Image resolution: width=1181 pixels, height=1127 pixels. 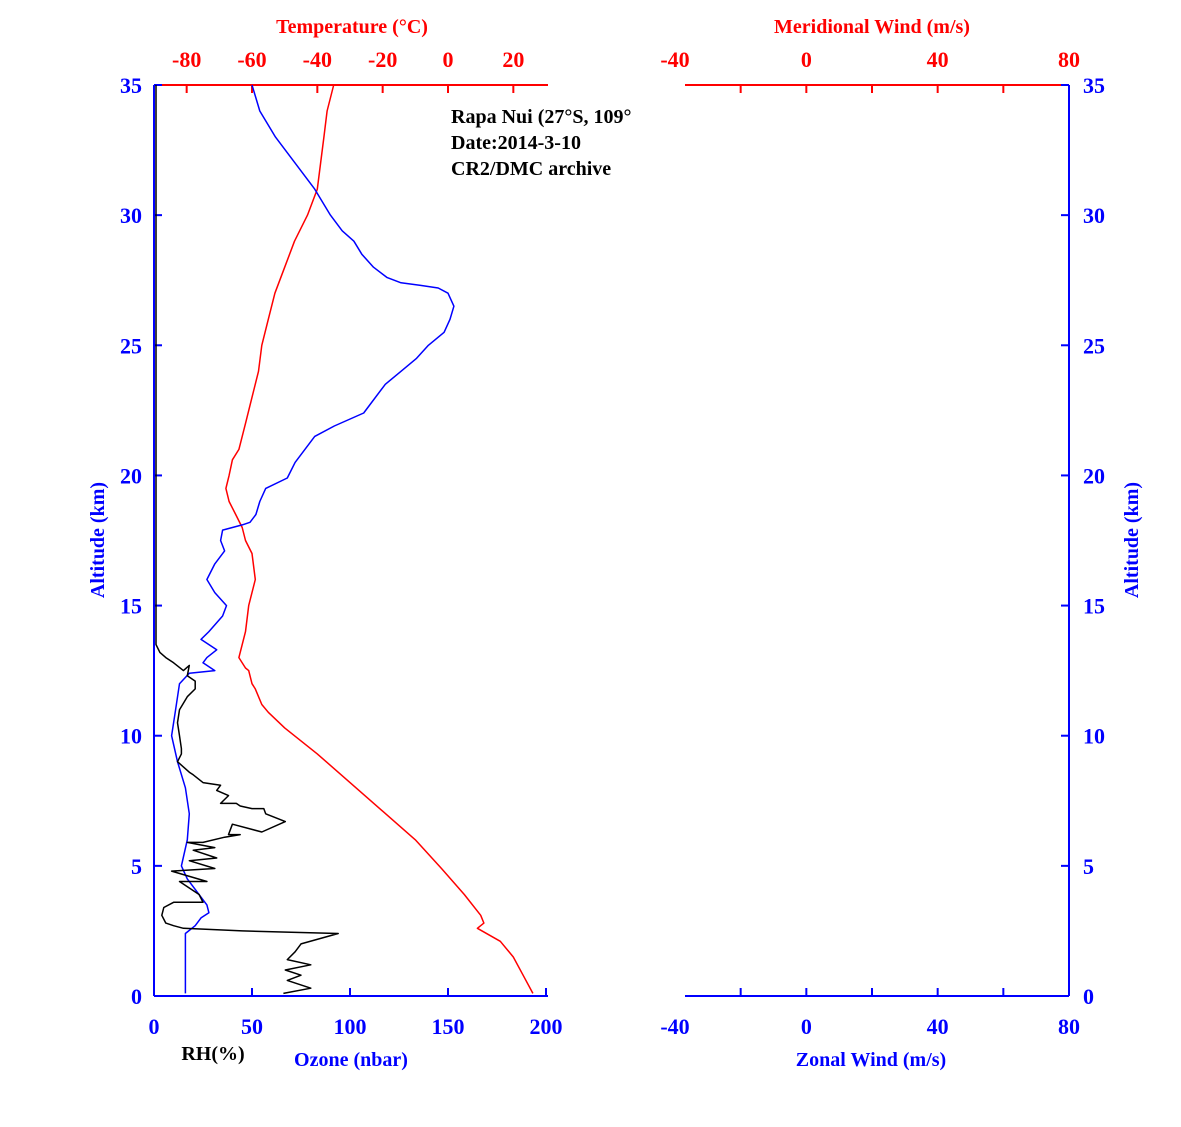 I want to click on y-tick-label: 10, so click(x=131, y=736).